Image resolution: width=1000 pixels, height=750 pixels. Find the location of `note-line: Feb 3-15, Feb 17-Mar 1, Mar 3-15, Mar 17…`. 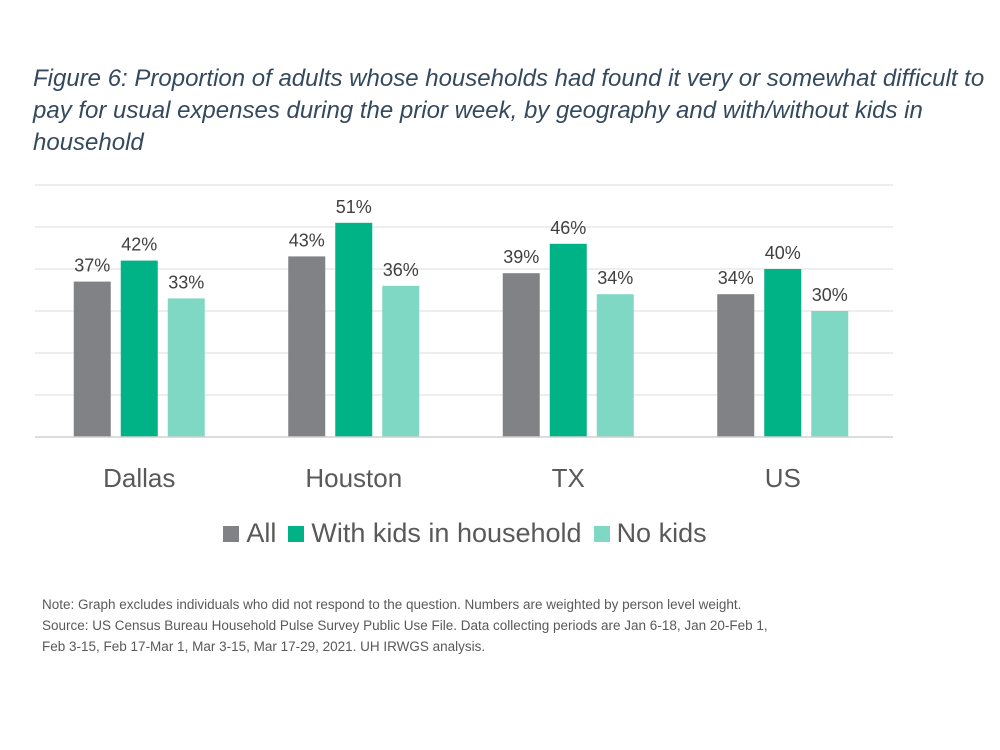

note-line: Feb 3-15, Feb 17-Mar 1, Mar 3-15, Mar 17… is located at coordinates (264, 646).